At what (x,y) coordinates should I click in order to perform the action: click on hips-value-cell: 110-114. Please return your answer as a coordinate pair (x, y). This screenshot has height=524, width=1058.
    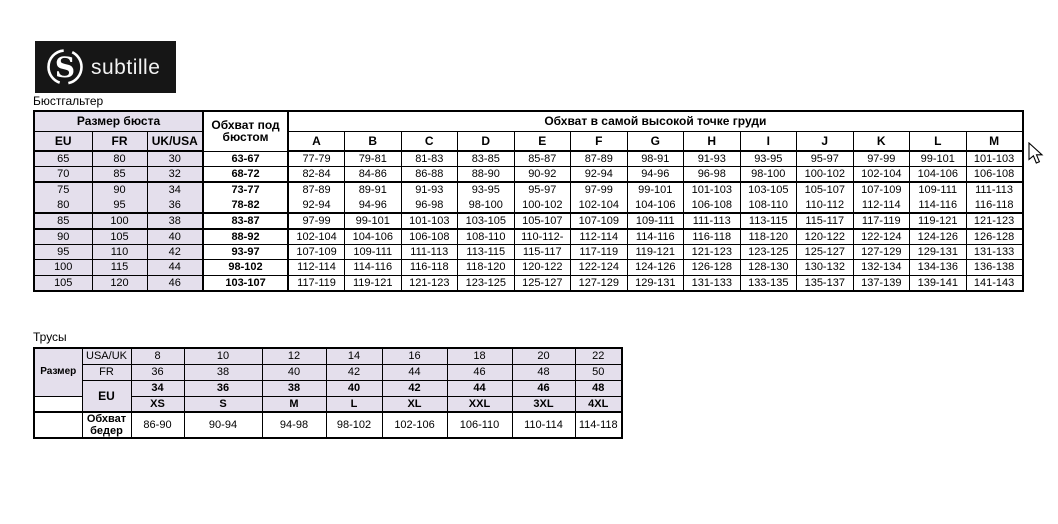
    Looking at the image, I should click on (543, 425).